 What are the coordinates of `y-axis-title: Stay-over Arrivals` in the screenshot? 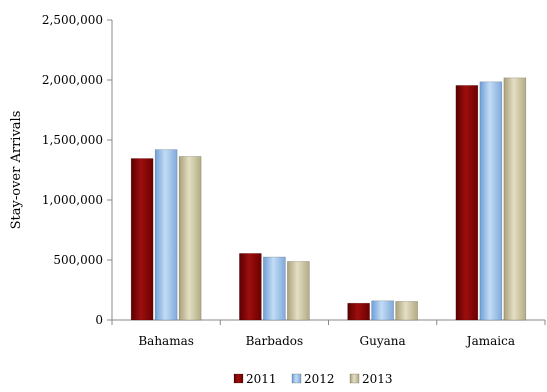 It's located at (16, 170).